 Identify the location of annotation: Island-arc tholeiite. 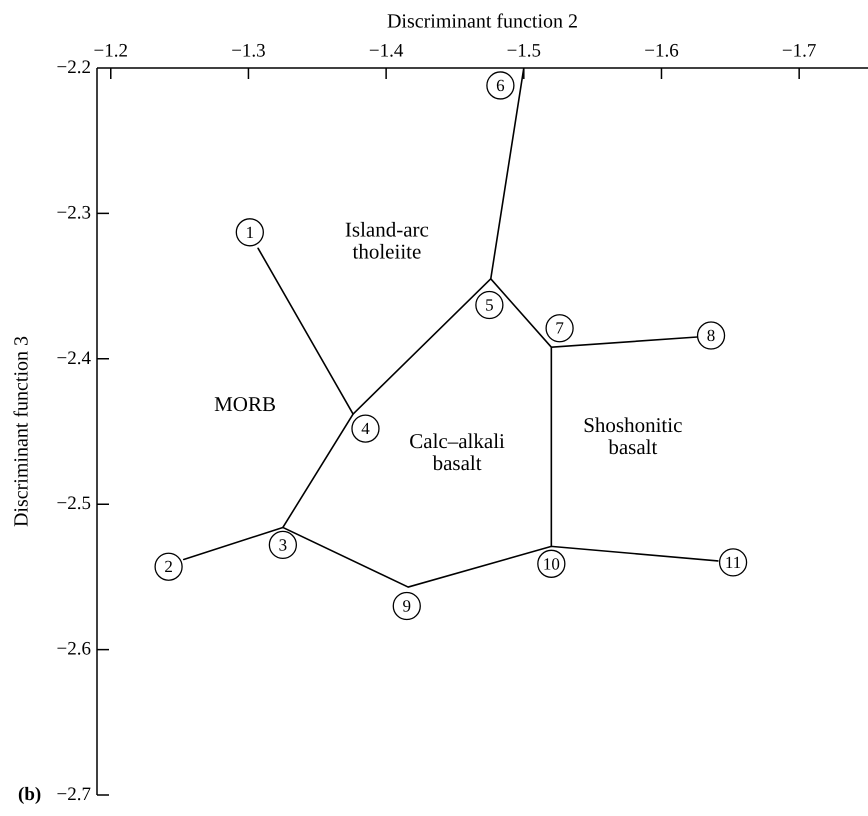
(386, 240).